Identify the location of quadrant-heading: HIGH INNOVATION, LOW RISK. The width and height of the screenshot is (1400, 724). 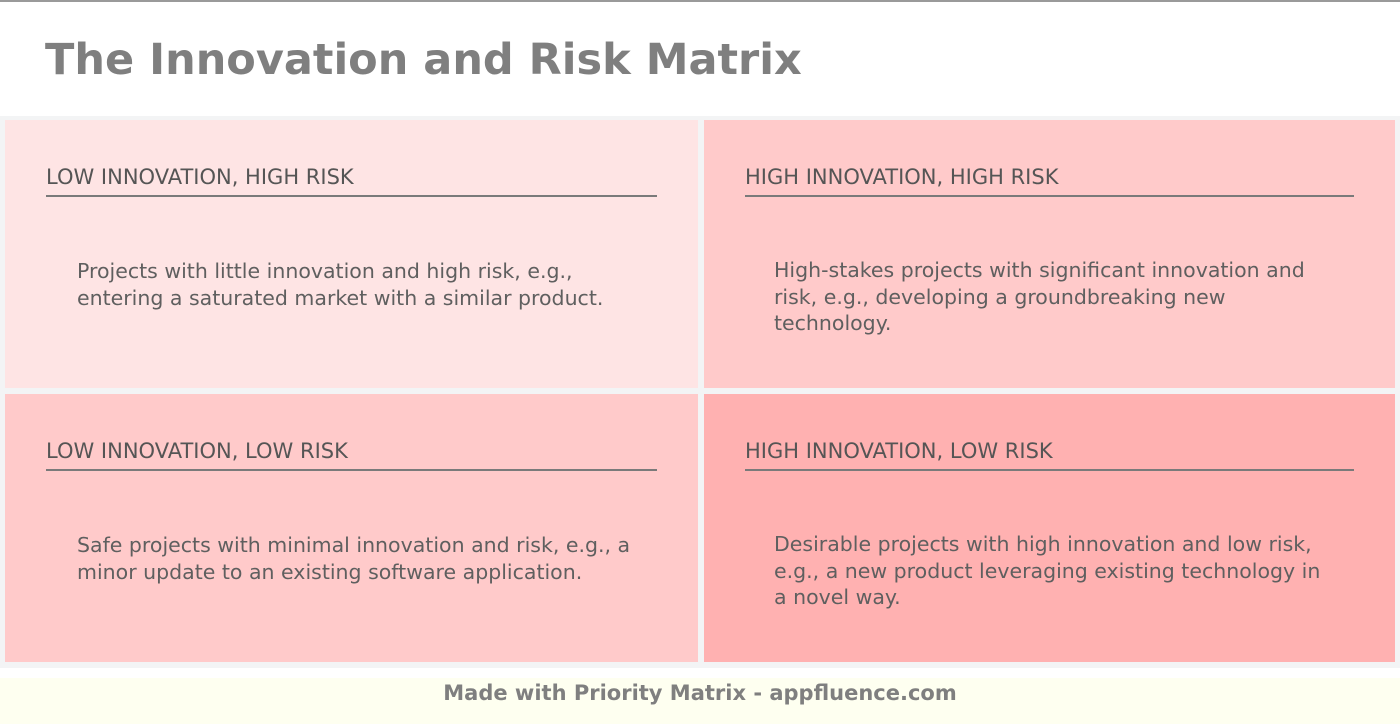
(1049, 454).